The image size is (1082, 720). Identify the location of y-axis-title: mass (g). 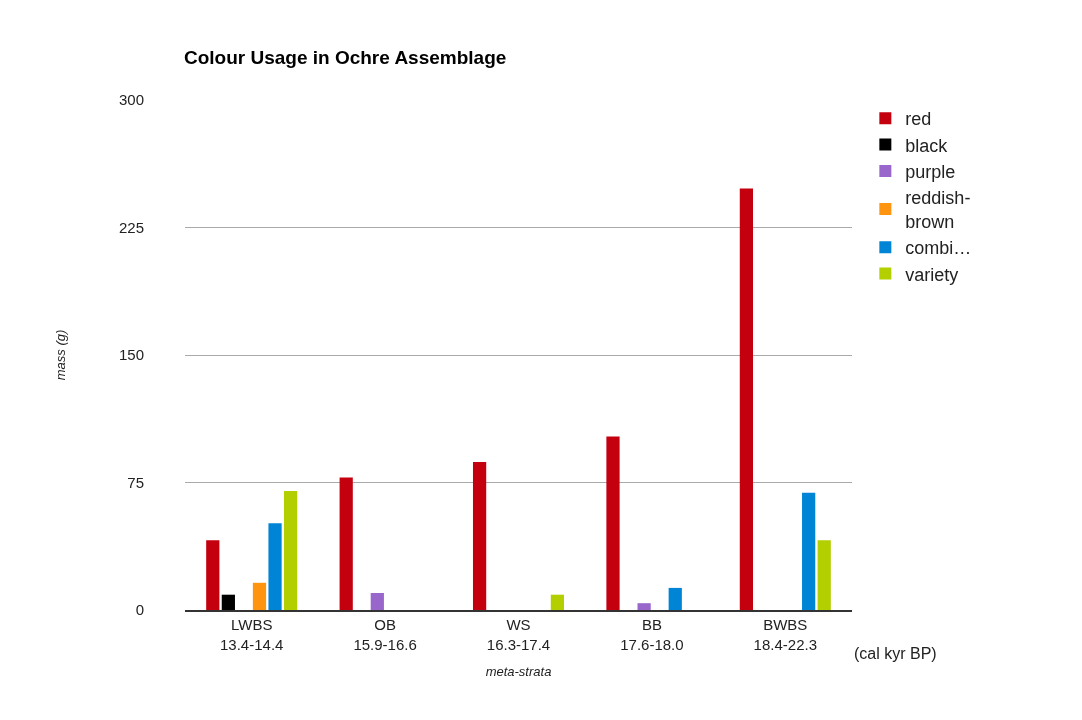
(60, 355).